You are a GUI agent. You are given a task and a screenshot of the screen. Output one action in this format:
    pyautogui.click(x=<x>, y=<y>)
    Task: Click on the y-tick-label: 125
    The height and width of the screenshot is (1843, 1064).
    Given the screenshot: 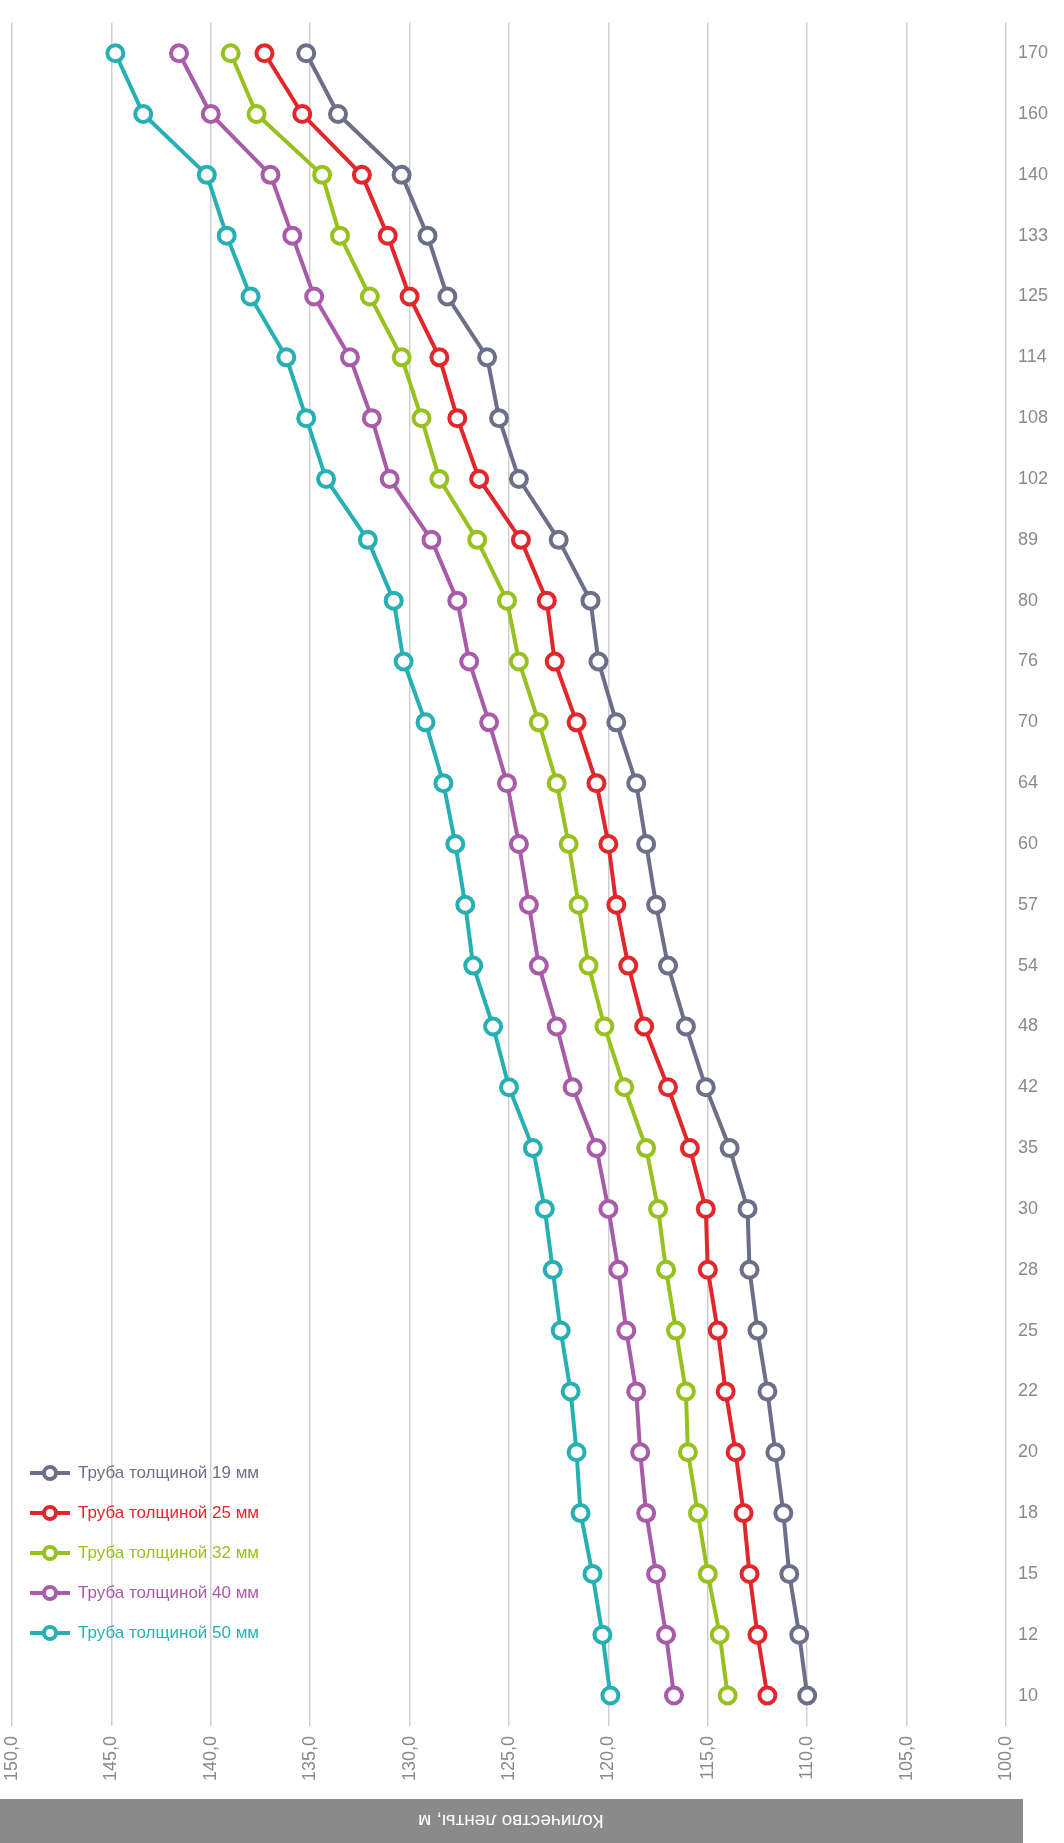 What is the action you would take?
    pyautogui.click(x=1033, y=295)
    